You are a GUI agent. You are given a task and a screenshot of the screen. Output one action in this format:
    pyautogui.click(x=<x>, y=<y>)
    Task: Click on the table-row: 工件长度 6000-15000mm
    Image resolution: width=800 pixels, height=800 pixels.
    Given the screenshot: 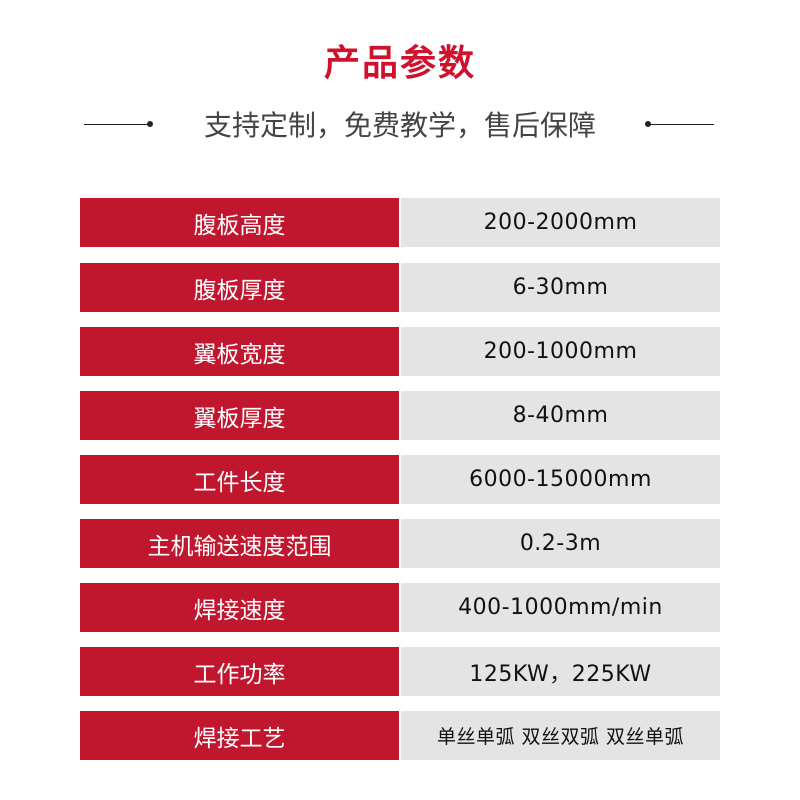 What is the action you would take?
    pyautogui.click(x=400, y=479)
    